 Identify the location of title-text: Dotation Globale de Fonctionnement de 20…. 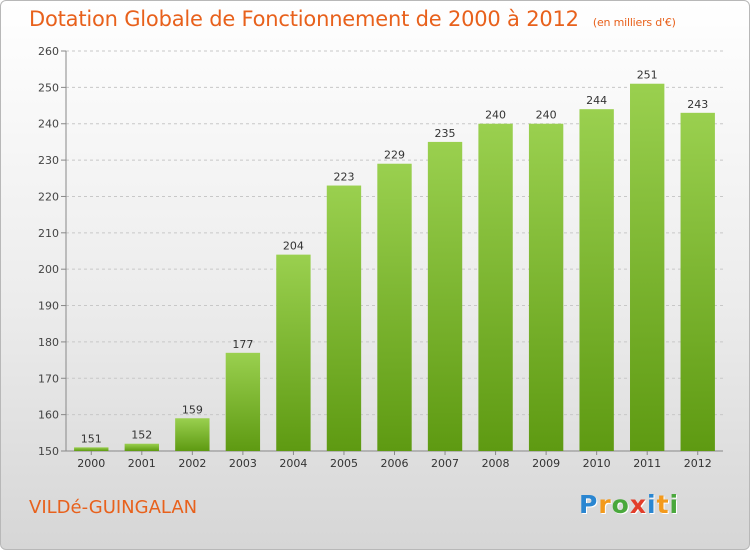
(304, 19).